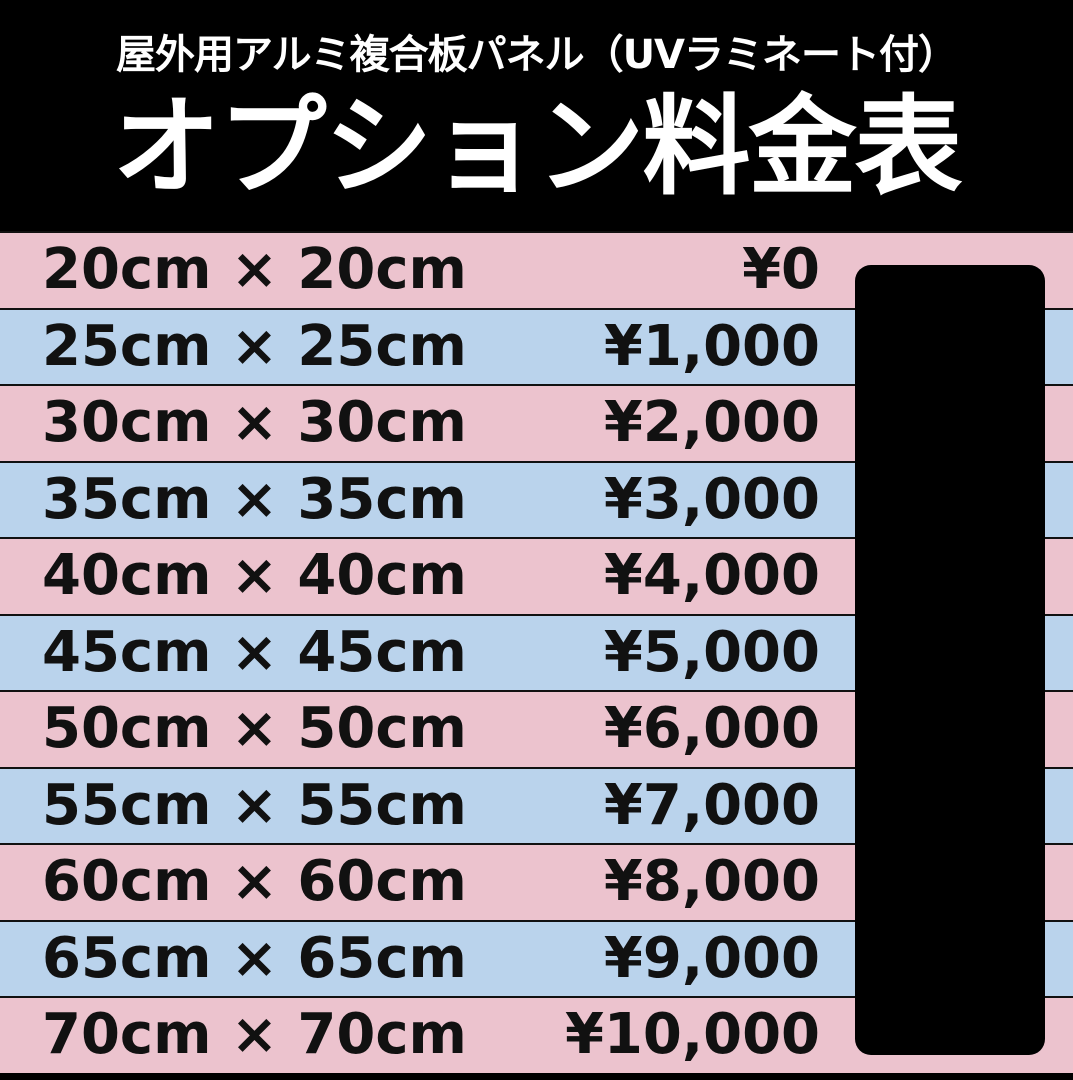  I want to click on size-cell: 35cm × 35cm, so click(254, 499).